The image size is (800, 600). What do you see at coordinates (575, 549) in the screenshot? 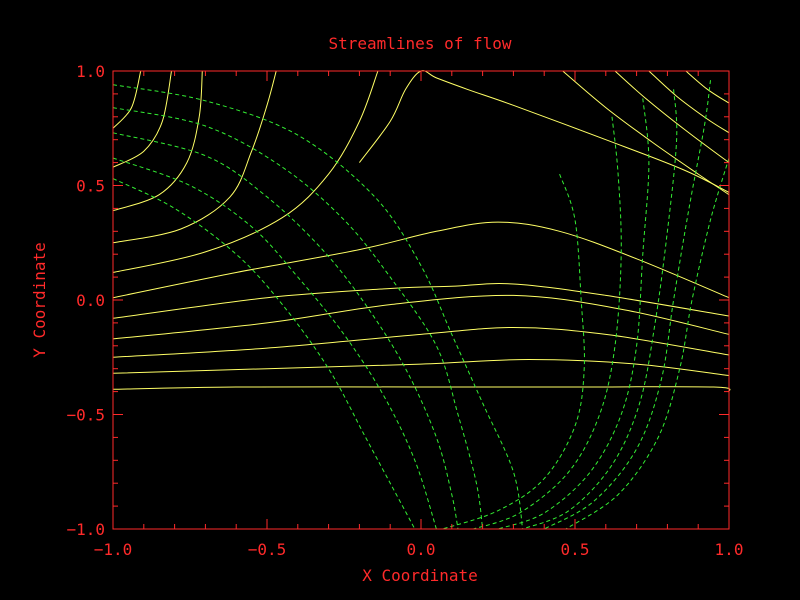
I see `x-tick-label: 0.5` at bounding box center [575, 549].